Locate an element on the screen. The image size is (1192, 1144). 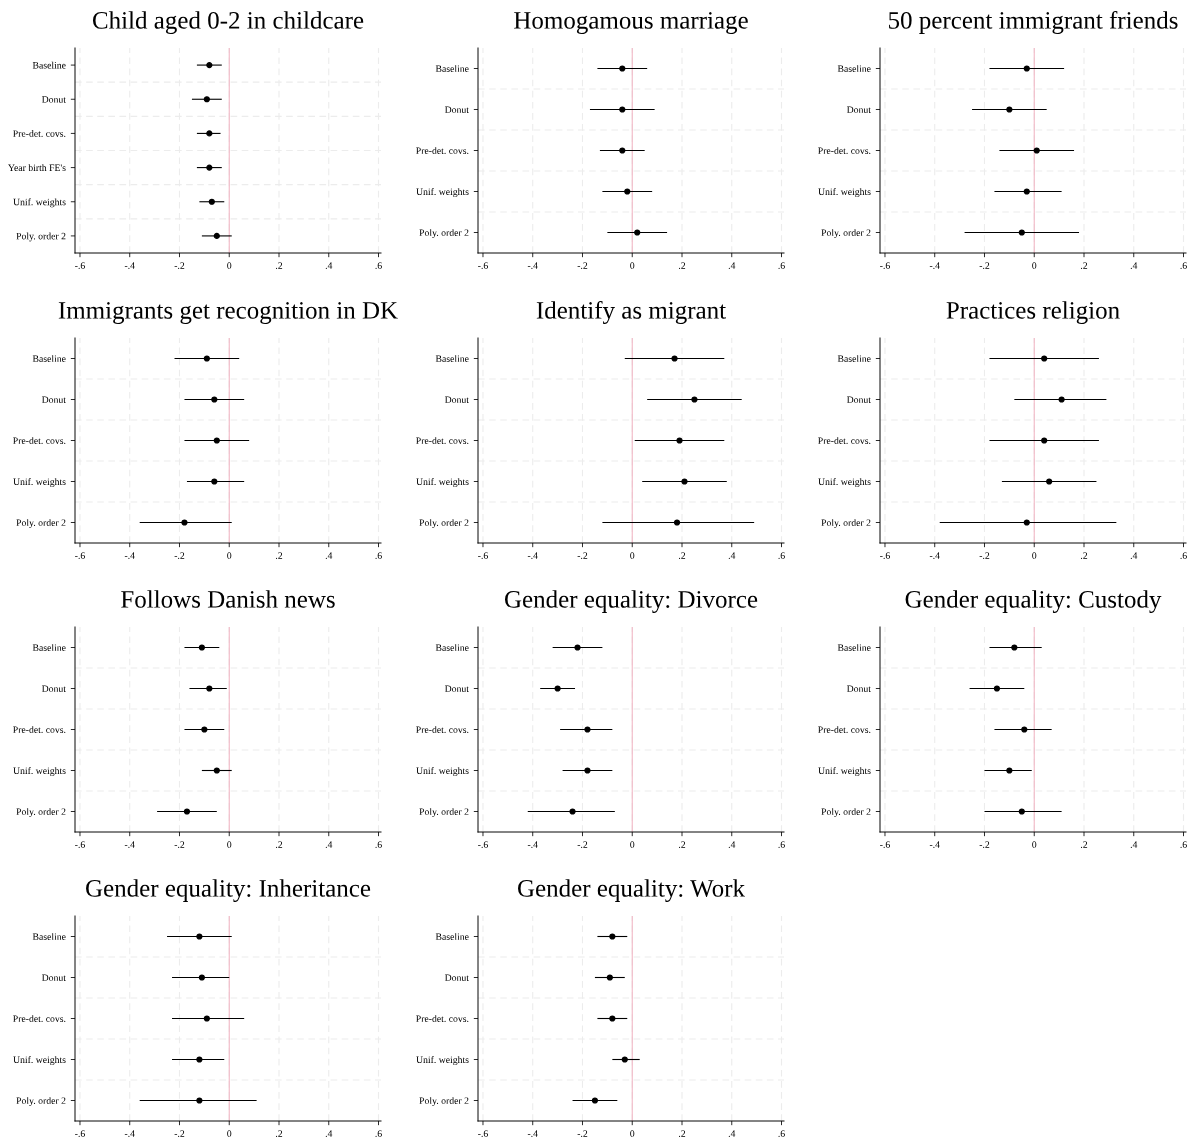
chart-title: 50 percent immigrant friends is located at coordinates (1033, 22).